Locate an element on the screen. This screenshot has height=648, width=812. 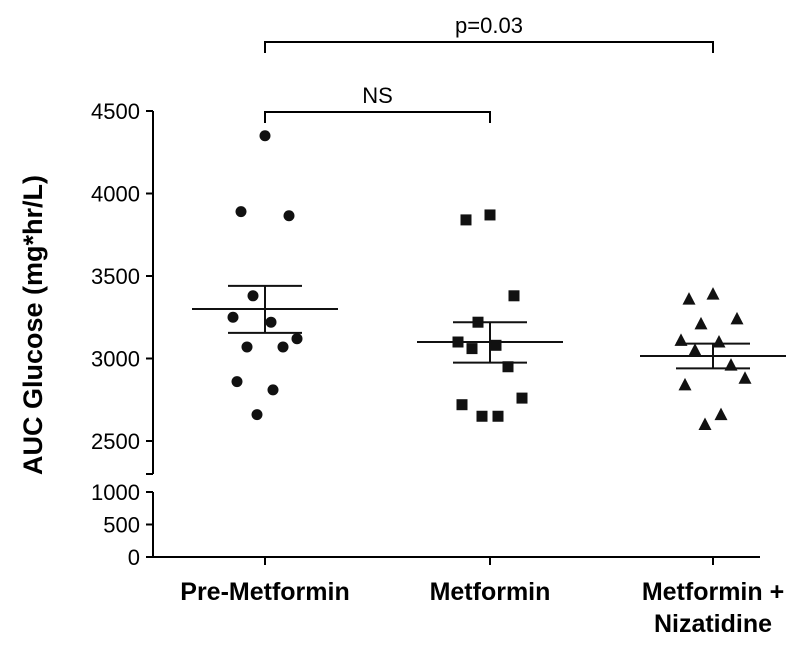
category-label: Metformin is located at coordinates (490, 592).